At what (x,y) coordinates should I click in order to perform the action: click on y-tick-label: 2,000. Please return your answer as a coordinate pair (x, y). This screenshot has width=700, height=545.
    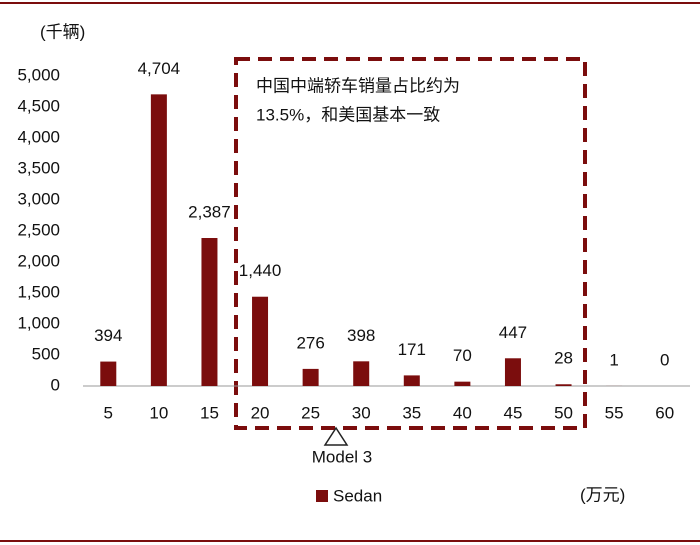
    Looking at the image, I should click on (38, 260).